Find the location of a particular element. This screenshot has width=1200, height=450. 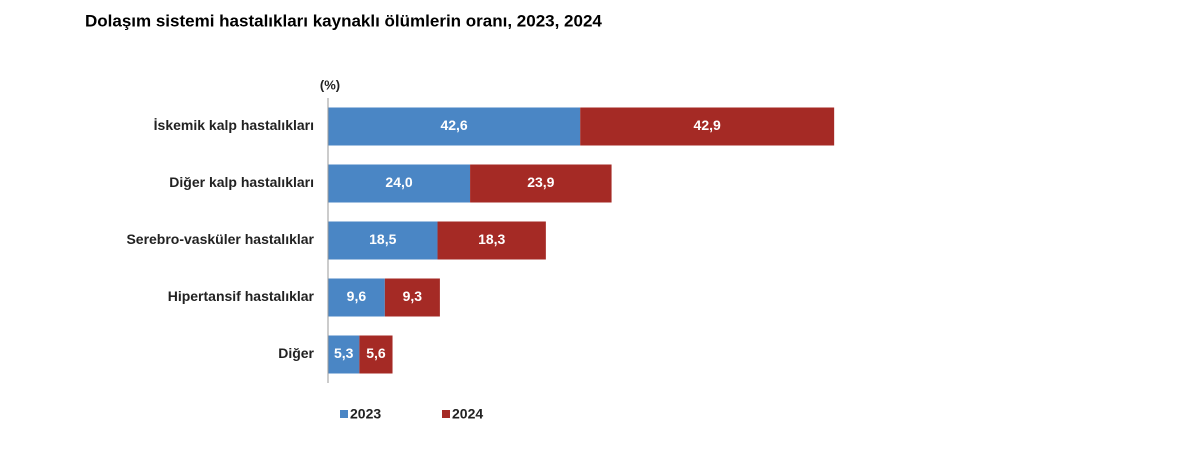

category-label: Diğer is located at coordinates (296, 353).